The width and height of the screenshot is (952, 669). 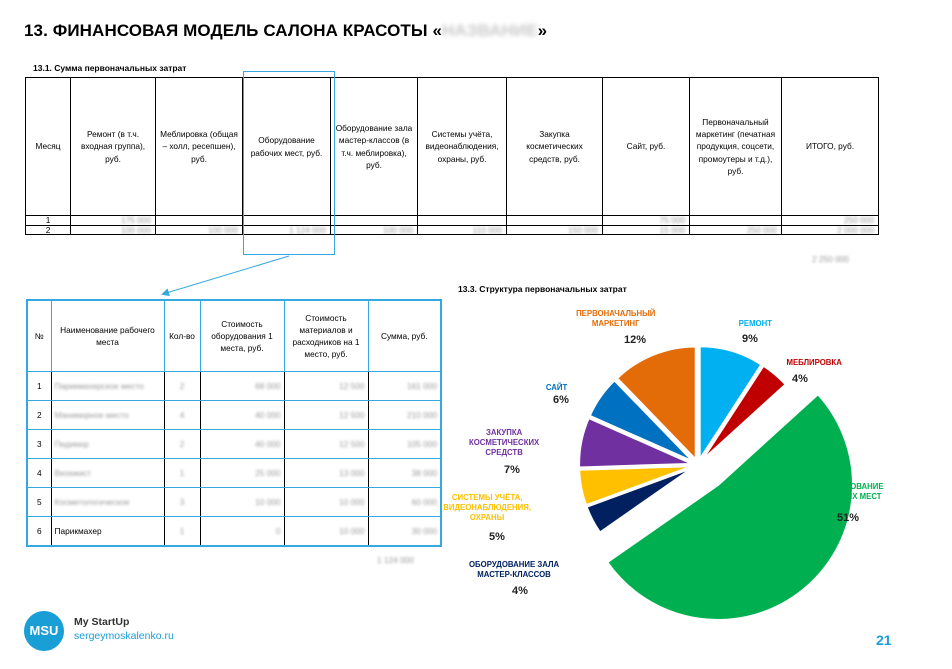 What do you see at coordinates (395, 560) in the screenshot?
I see `table2-total: 1 124 000` at bounding box center [395, 560].